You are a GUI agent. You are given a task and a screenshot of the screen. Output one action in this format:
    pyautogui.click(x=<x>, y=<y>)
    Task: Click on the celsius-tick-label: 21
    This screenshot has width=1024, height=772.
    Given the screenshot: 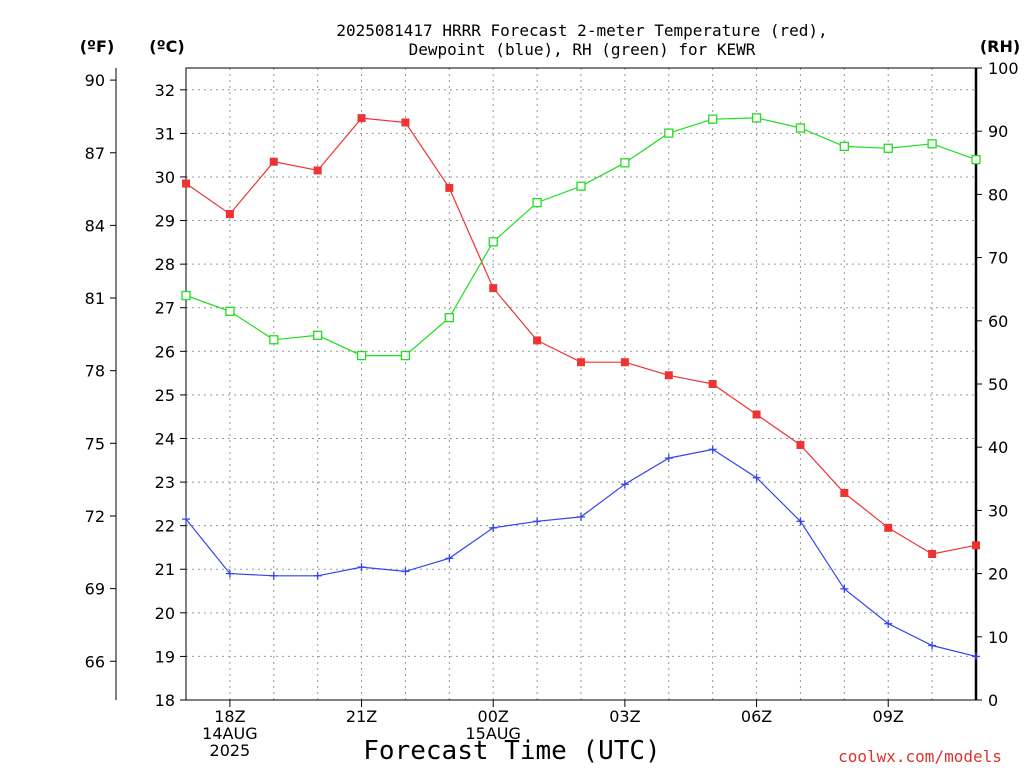 What is the action you would take?
    pyautogui.click(x=165, y=569)
    